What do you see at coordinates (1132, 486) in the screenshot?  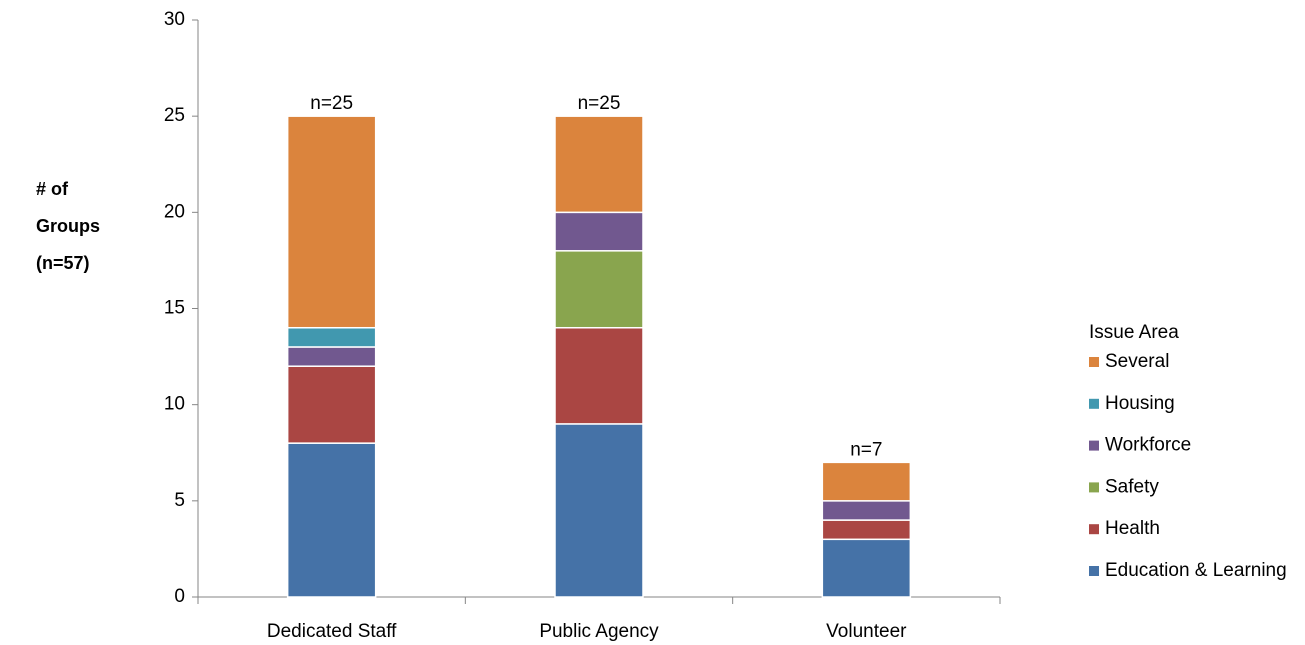 I see `legend-label: Safety` at bounding box center [1132, 486].